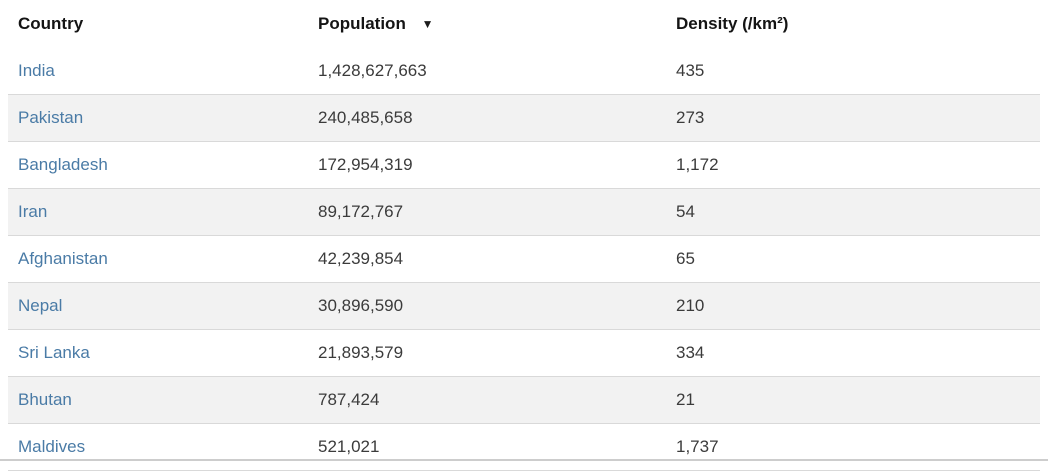  I want to click on viewport-bottom-edge, so click(524, 460).